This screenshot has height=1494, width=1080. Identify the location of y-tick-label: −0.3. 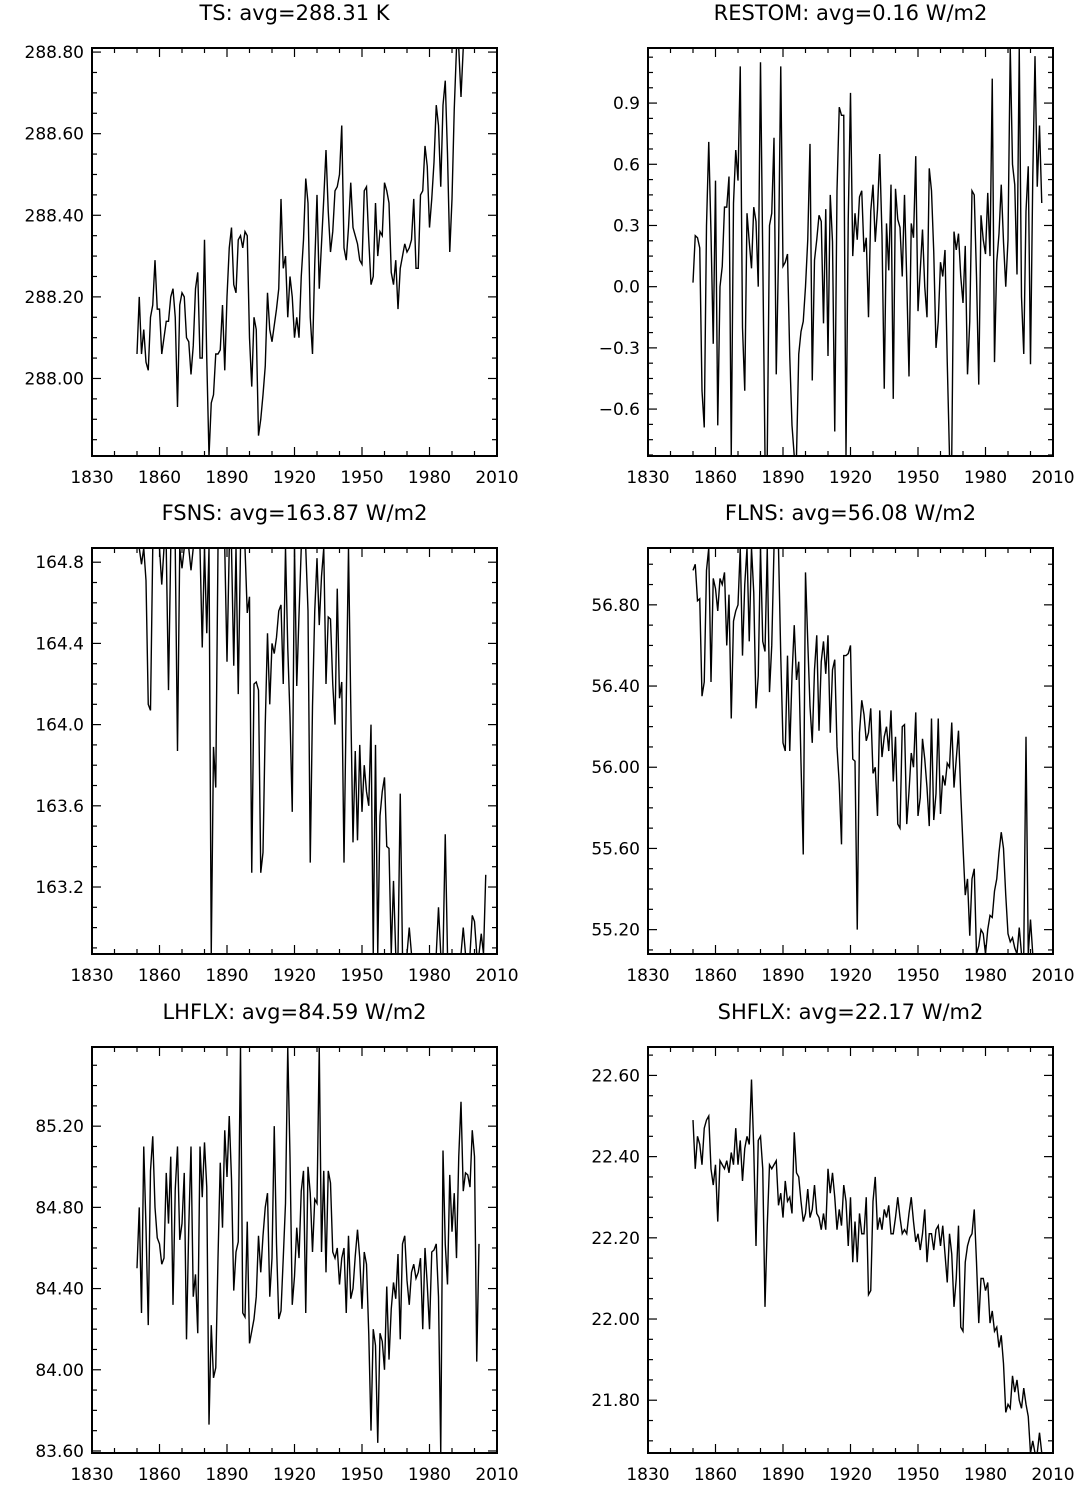
(619, 349).